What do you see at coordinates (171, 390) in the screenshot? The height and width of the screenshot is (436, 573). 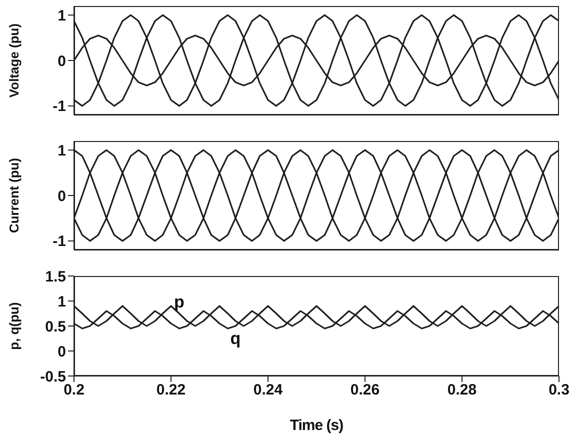 I see `x-tick-label: 0.22` at bounding box center [171, 390].